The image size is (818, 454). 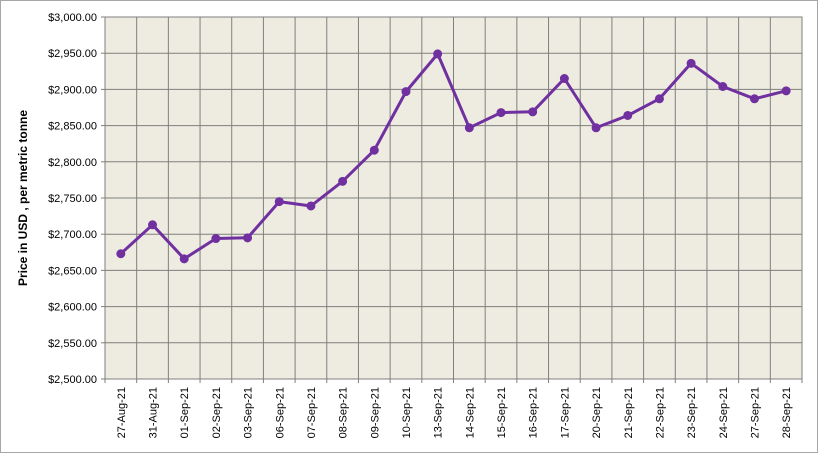 What do you see at coordinates (565, 412) in the screenshot?
I see `x-tick-label: 17-Sep-21` at bounding box center [565, 412].